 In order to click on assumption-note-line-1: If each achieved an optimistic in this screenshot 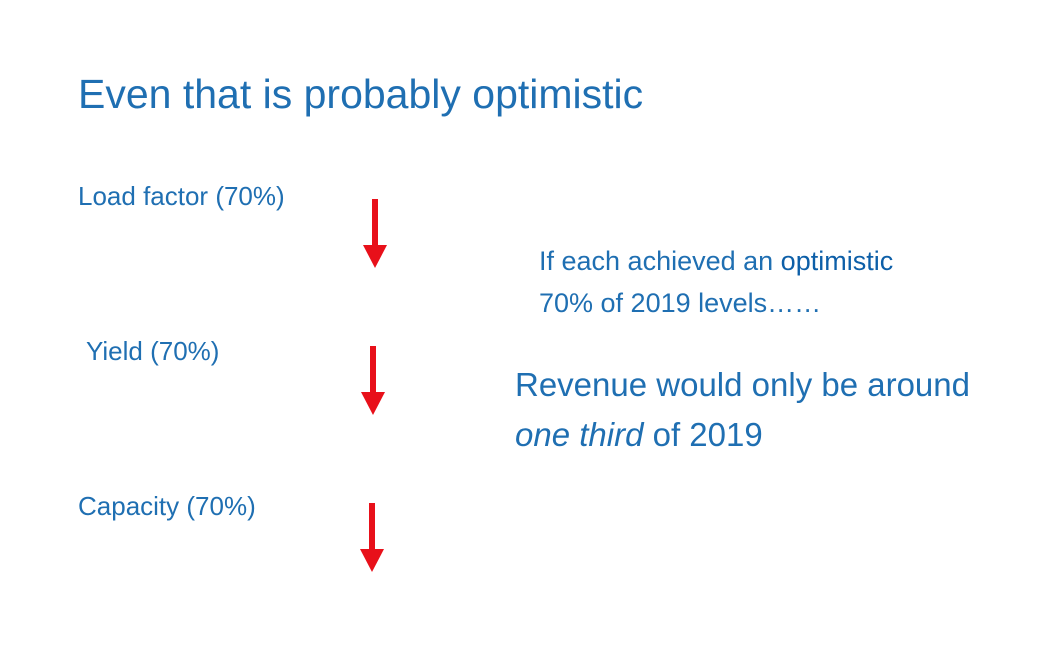, I will do `click(716, 261)`.